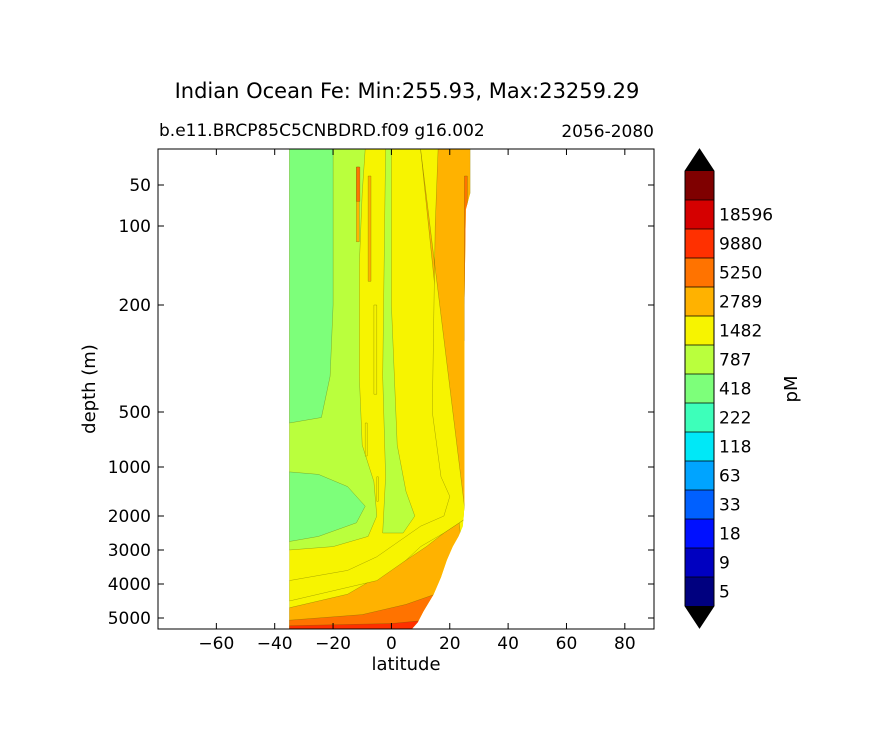 Image resolution: width=883 pixels, height=750 pixels. I want to click on colorbar-tick-label: 787, so click(735, 361).